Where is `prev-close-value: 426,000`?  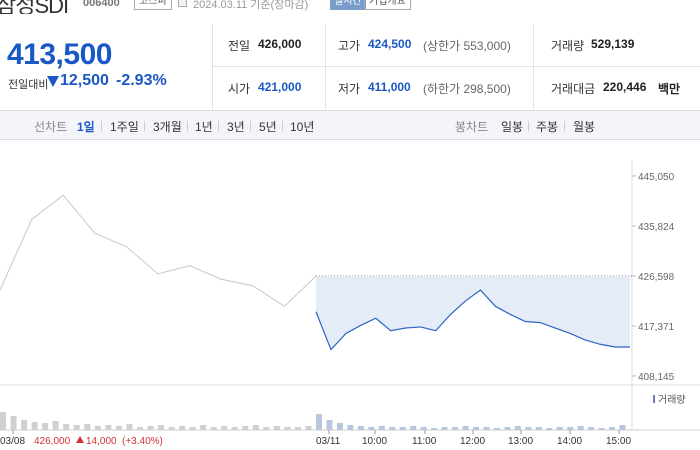 prev-close-value: 426,000 is located at coordinates (280, 44).